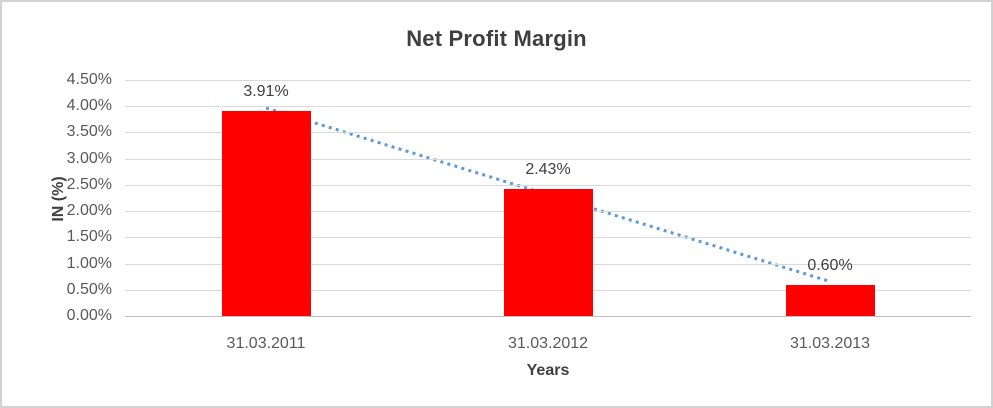 The height and width of the screenshot is (408, 993). Describe the element at coordinates (89, 158) in the screenshot. I see `y-tick-label: 3.00%` at that location.